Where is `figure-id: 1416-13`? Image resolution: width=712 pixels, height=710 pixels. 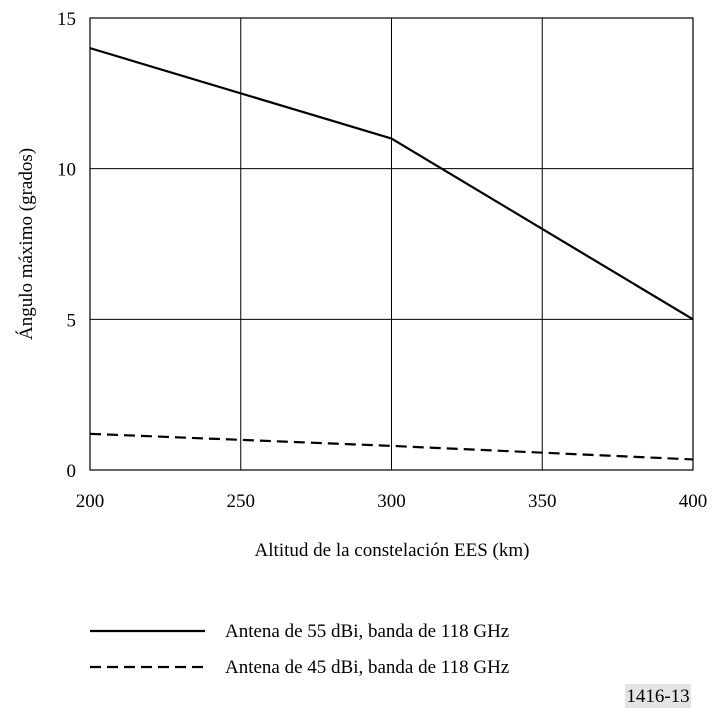 figure-id: 1416-13 is located at coordinates (657, 696).